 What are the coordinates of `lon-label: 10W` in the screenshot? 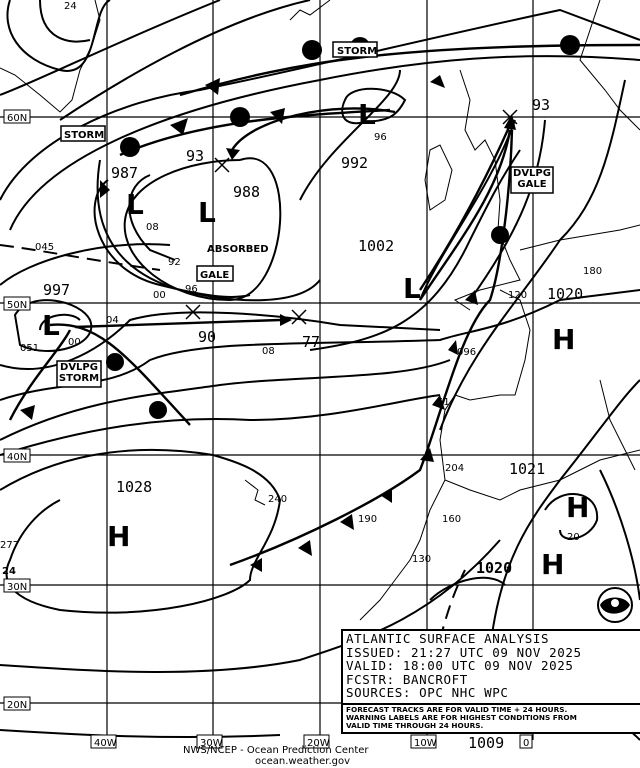 It's located at (425, 743).